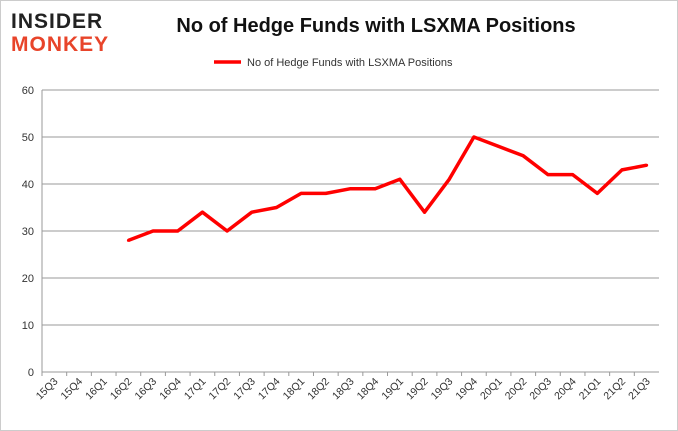  I want to click on x-tick-label: 18Q2, so click(318, 389).